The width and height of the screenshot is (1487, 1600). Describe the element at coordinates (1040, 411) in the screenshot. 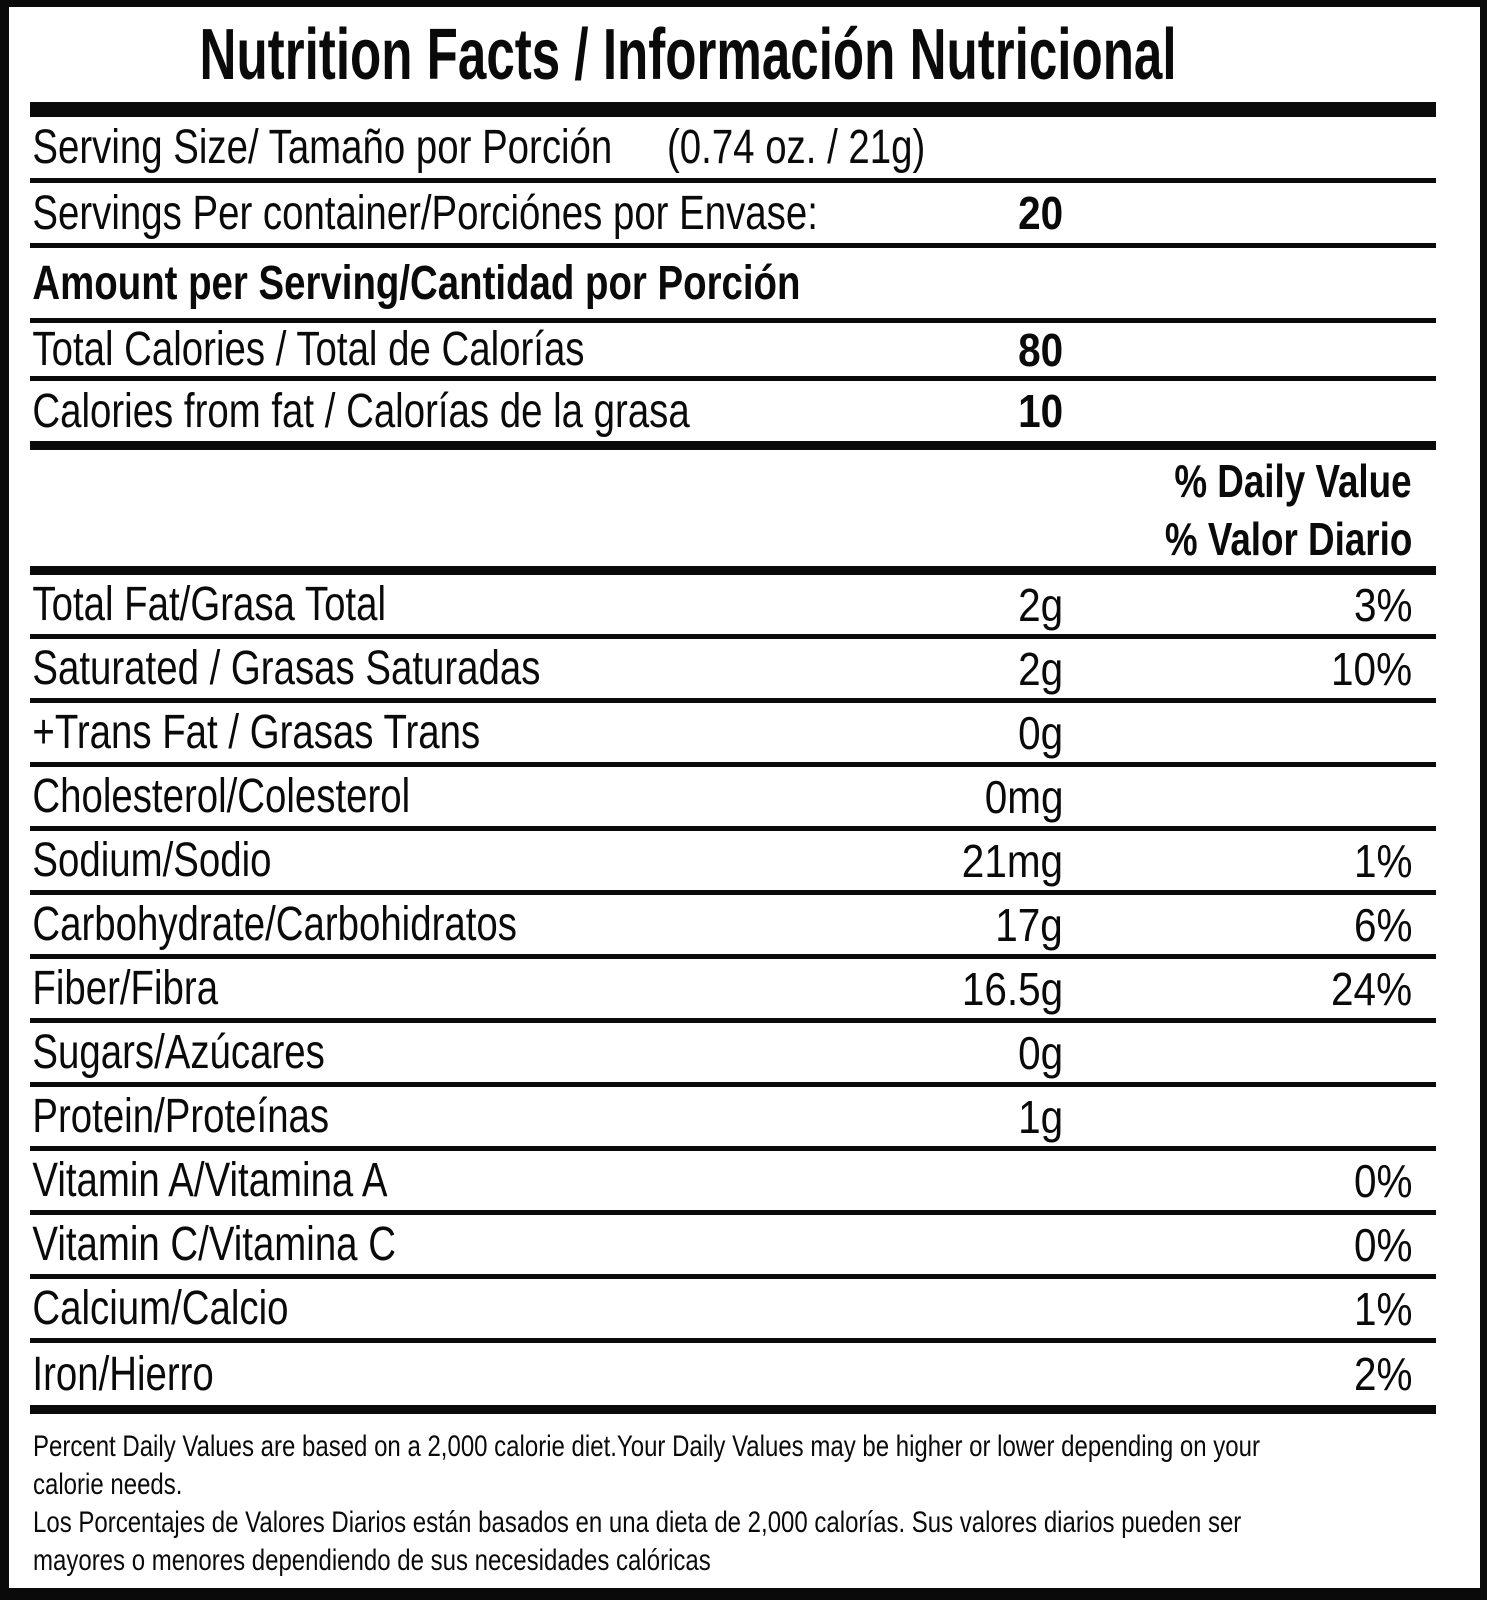

I see `calories-from-fat-value: 10` at that location.